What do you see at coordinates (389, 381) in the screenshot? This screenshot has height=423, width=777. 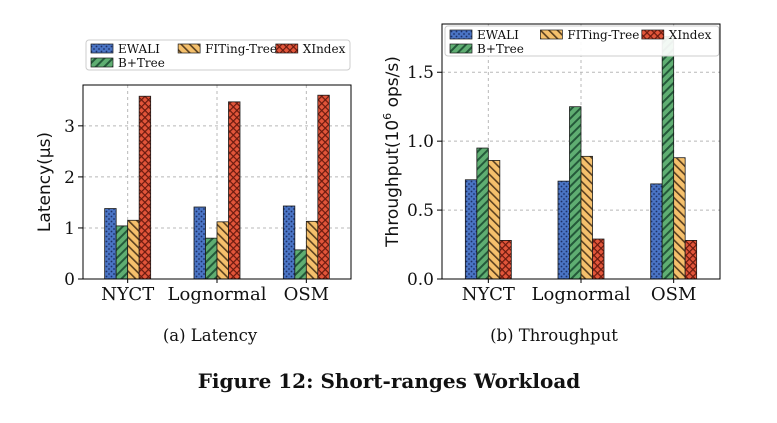 I see `figure-caption: Figure 12: Short-ranges Workload` at bounding box center [389, 381].